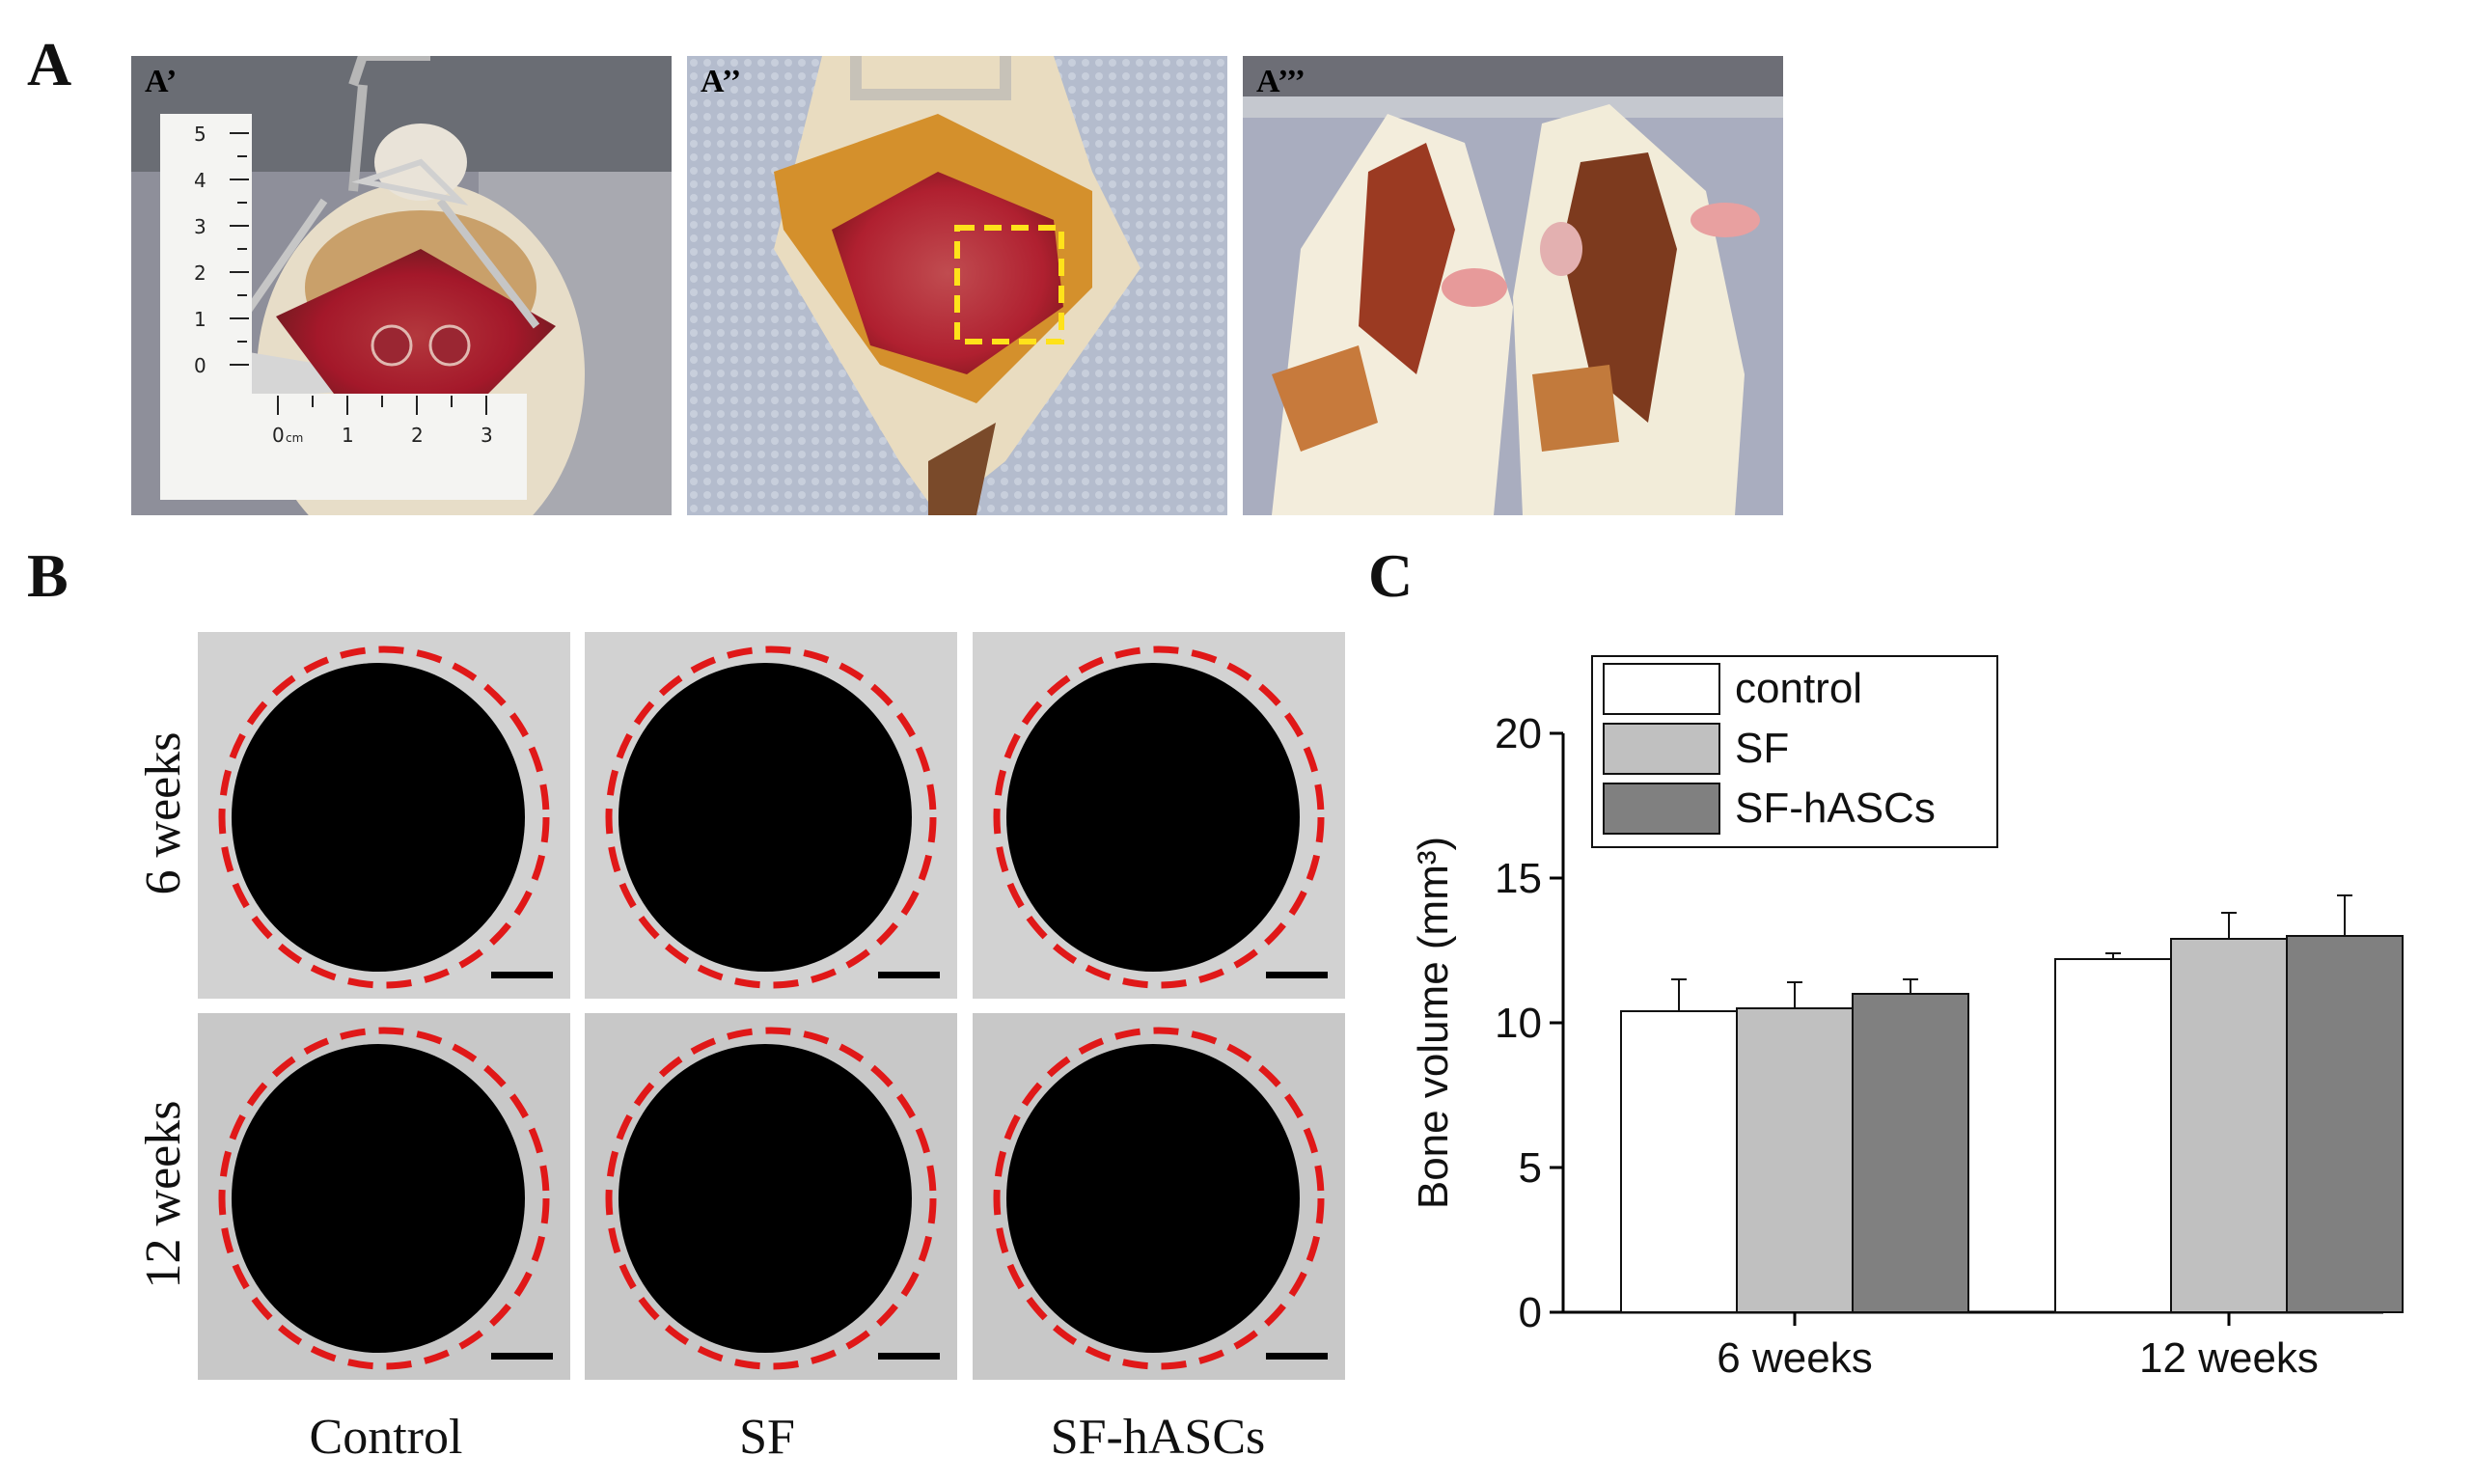 The image size is (2474, 1484). I want to click on x-tick-label: 6 weeks, so click(1794, 1358).